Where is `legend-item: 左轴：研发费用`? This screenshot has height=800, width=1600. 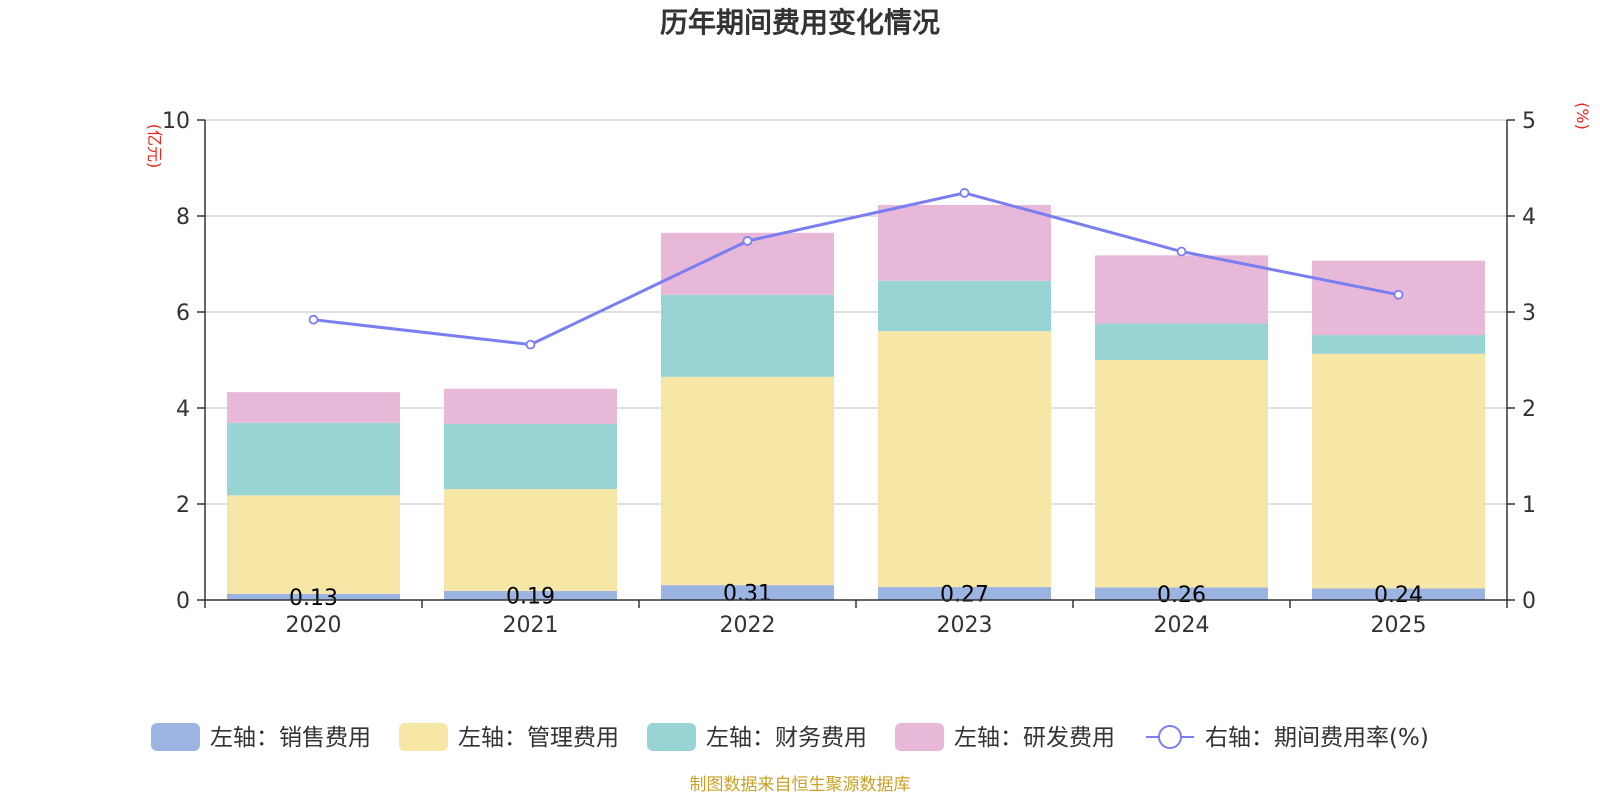
legend-item: 左轴：研发费用 is located at coordinates (1005, 737).